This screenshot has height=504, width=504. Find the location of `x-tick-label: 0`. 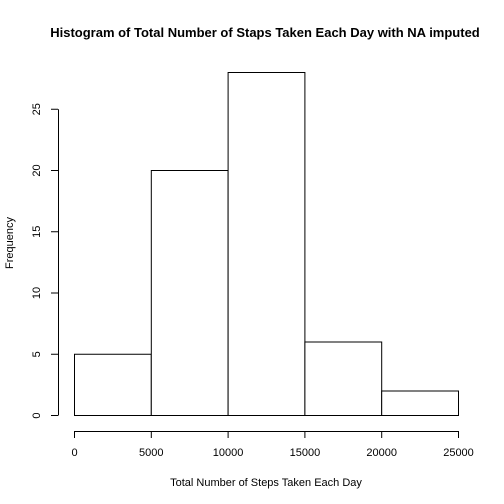

x-tick-label: 0 is located at coordinates (74, 453).